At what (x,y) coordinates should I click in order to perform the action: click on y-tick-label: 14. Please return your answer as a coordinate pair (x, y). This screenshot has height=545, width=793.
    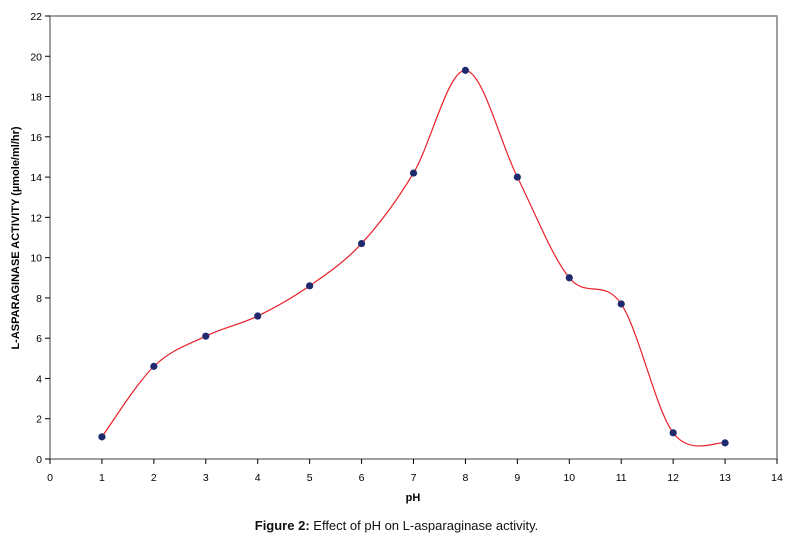
    Looking at the image, I should click on (36, 178).